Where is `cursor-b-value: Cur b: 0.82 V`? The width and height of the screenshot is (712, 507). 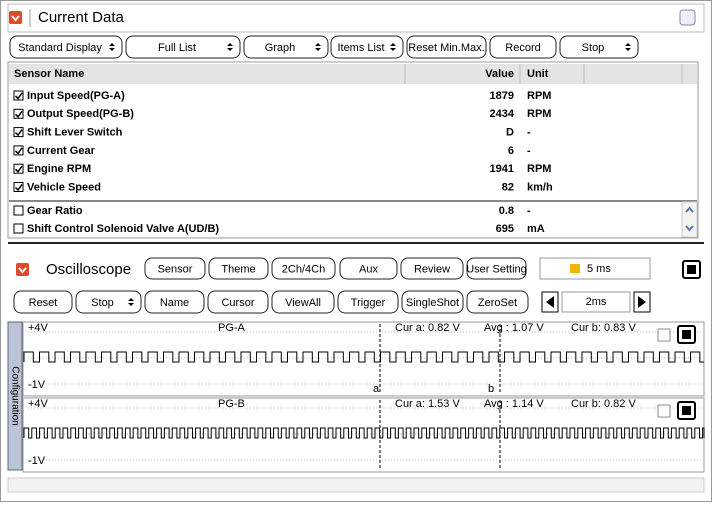 cursor-b-value: Cur b: 0.82 V is located at coordinates (603, 404).